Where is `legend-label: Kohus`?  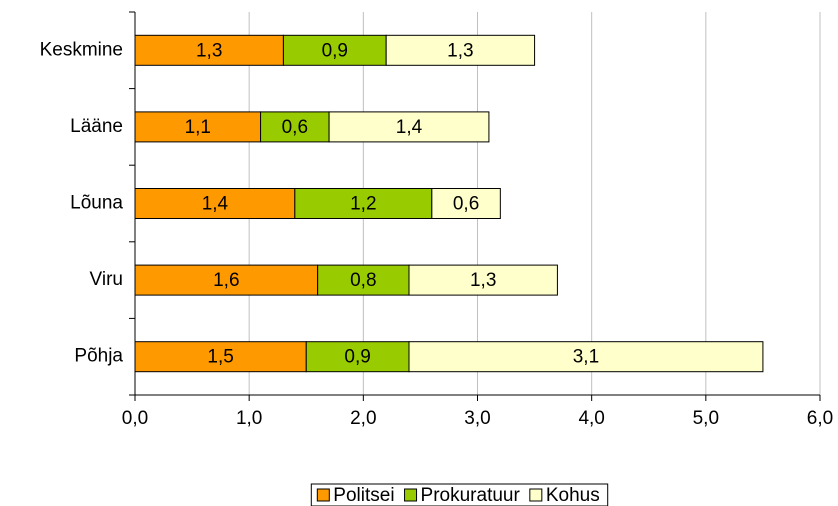 legend-label: Kohus is located at coordinates (573, 495).